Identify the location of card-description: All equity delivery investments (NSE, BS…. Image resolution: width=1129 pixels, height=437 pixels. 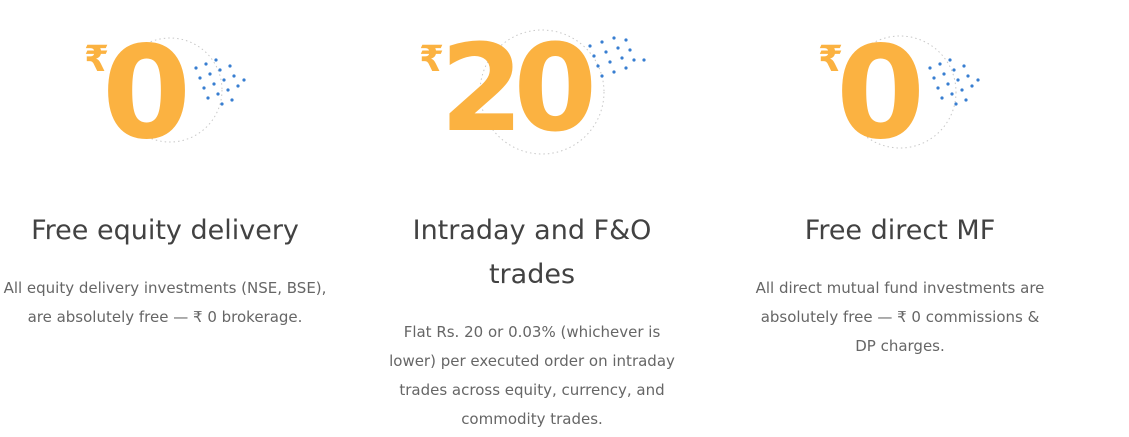
(165, 302).